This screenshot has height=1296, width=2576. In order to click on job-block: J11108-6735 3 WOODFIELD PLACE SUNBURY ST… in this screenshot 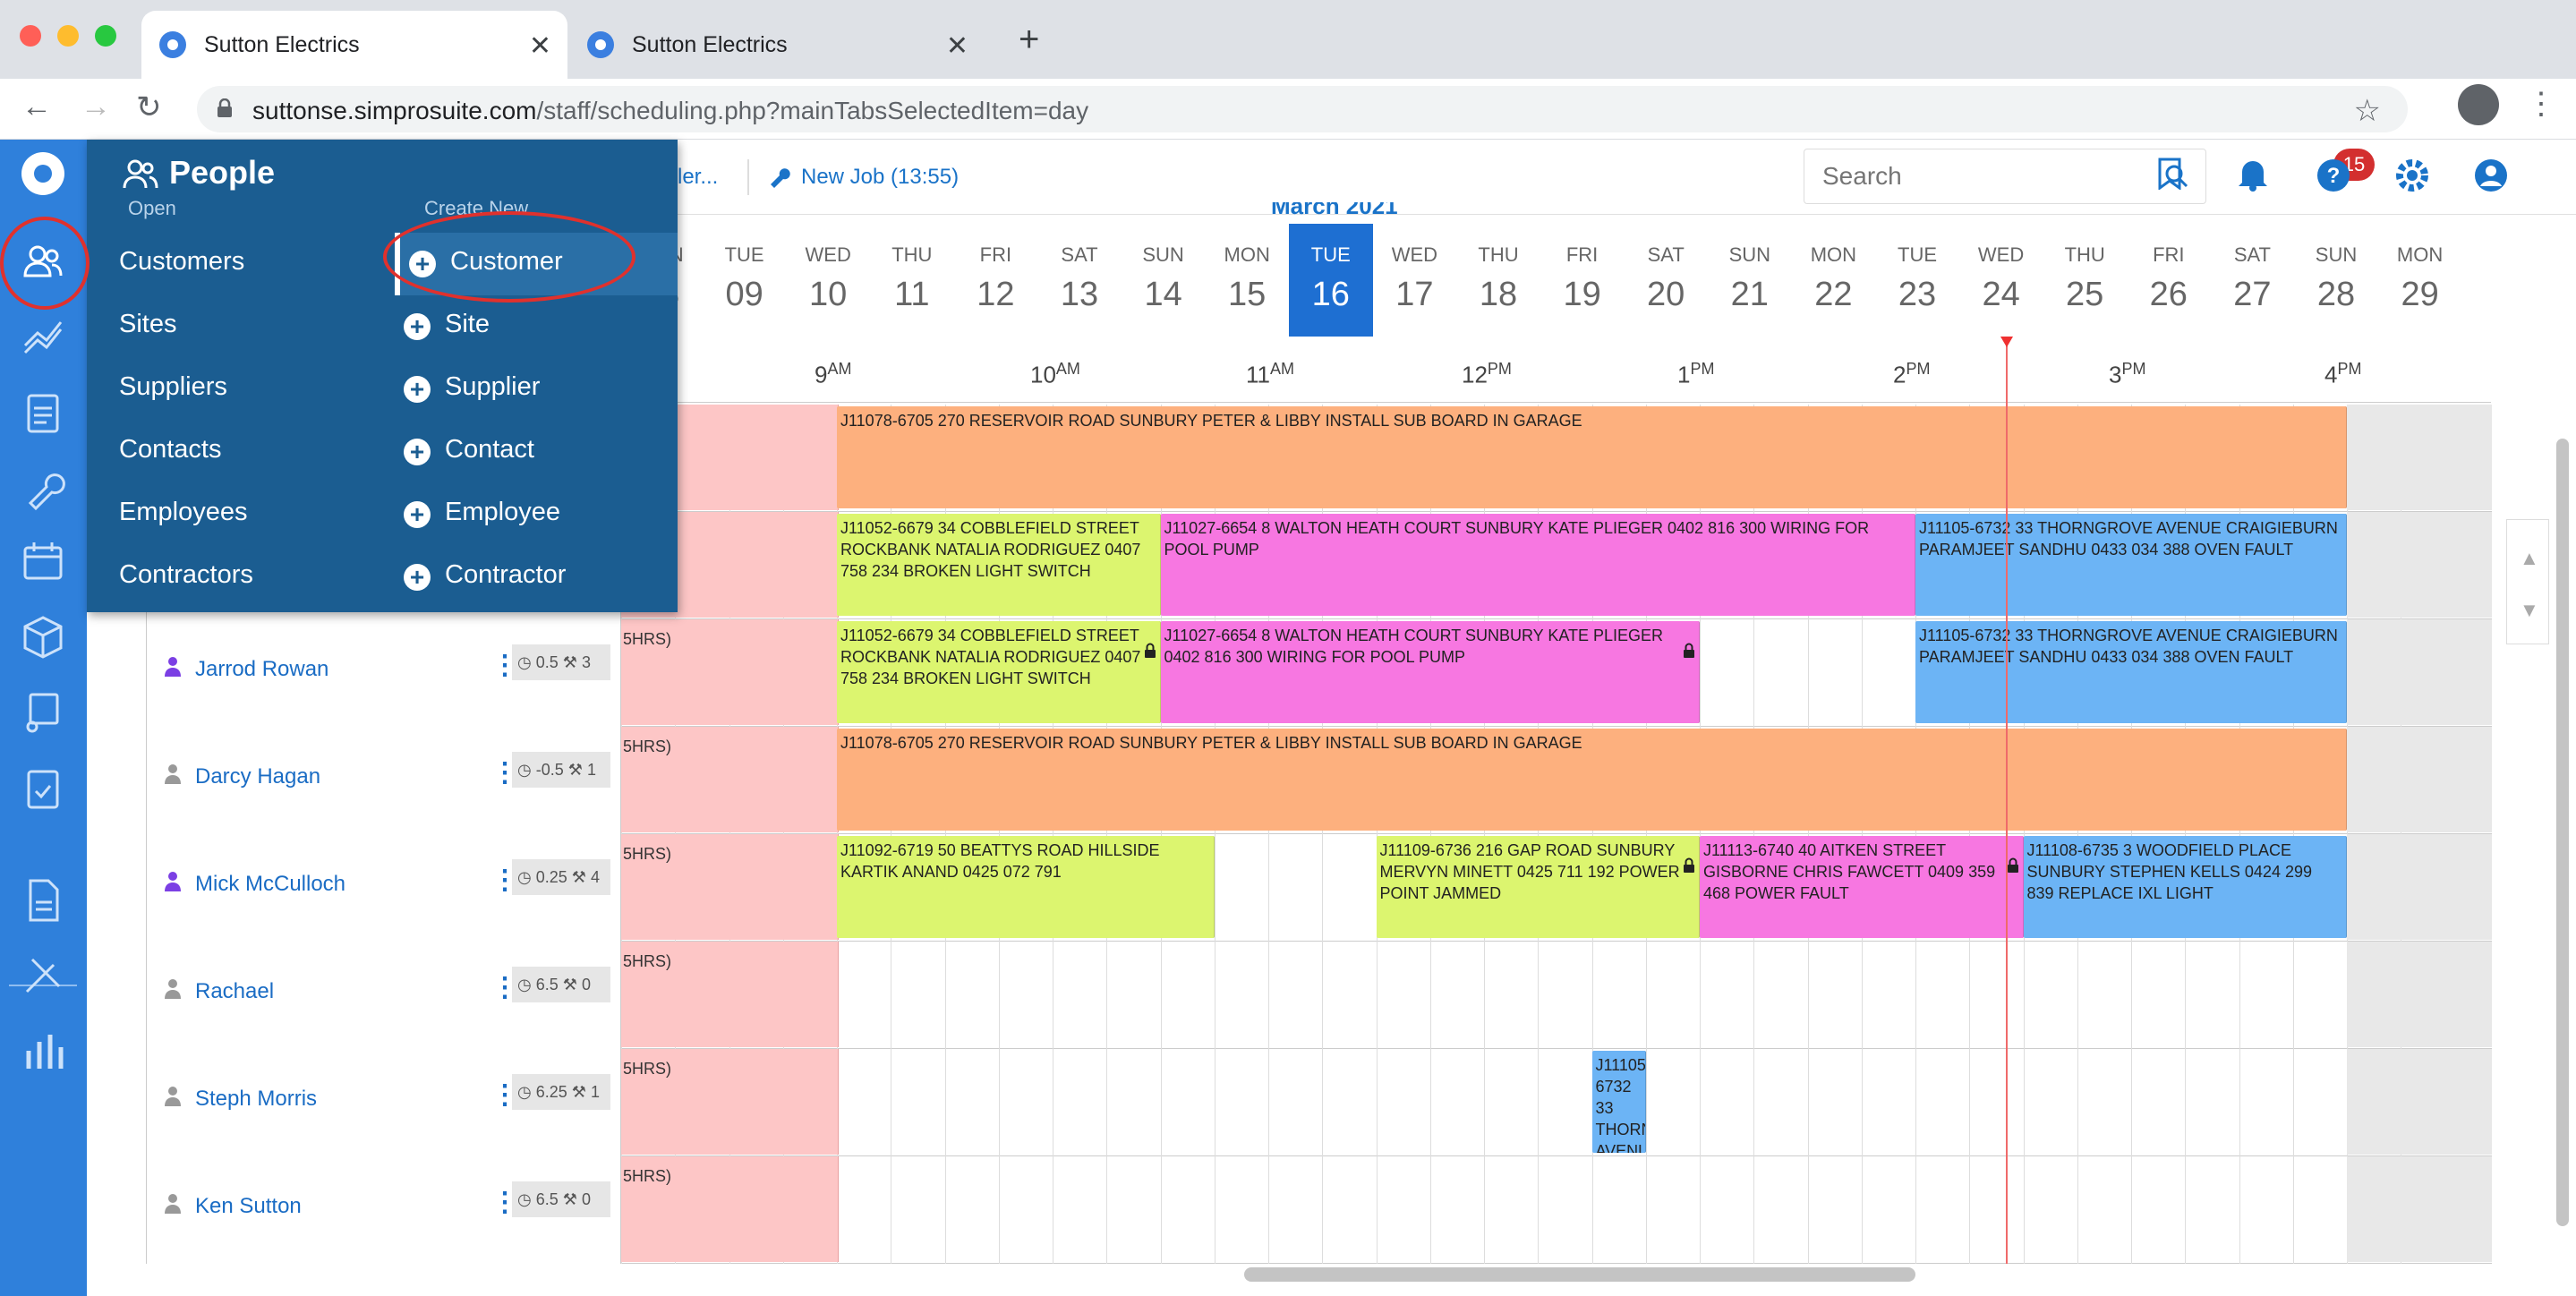, I will do `click(2185, 887)`.